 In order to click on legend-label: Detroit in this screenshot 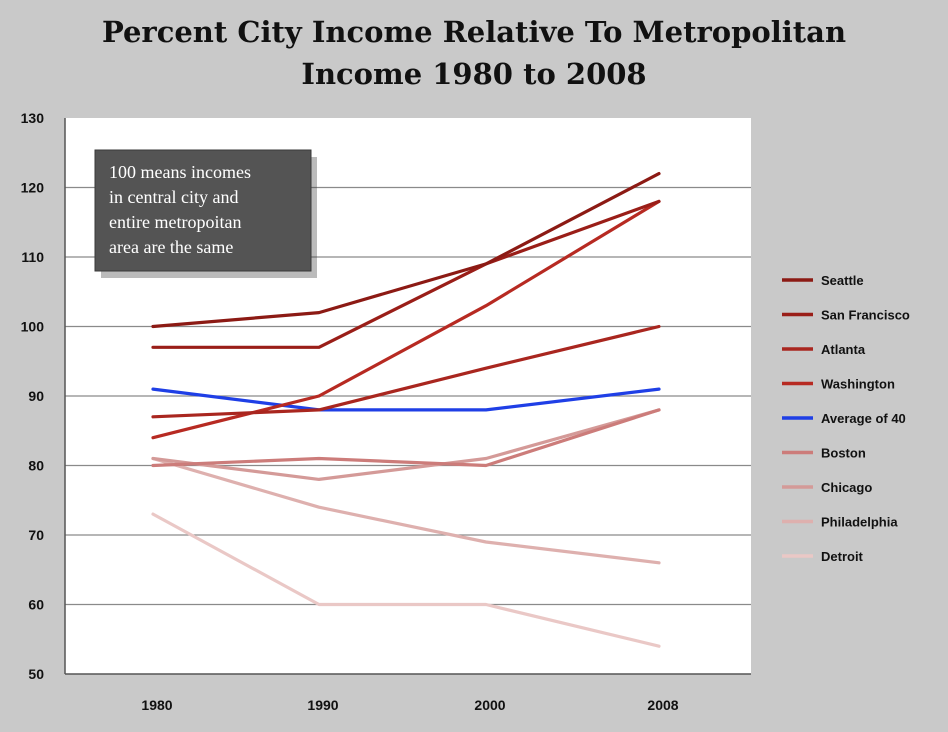, I will do `click(842, 556)`.